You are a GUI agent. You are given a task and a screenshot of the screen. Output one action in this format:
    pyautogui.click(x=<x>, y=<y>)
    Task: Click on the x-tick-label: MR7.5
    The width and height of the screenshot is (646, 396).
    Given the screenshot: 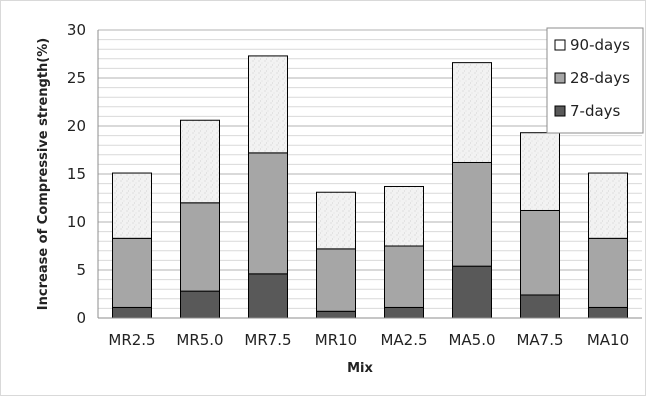 What is the action you would take?
    pyautogui.click(x=267, y=340)
    